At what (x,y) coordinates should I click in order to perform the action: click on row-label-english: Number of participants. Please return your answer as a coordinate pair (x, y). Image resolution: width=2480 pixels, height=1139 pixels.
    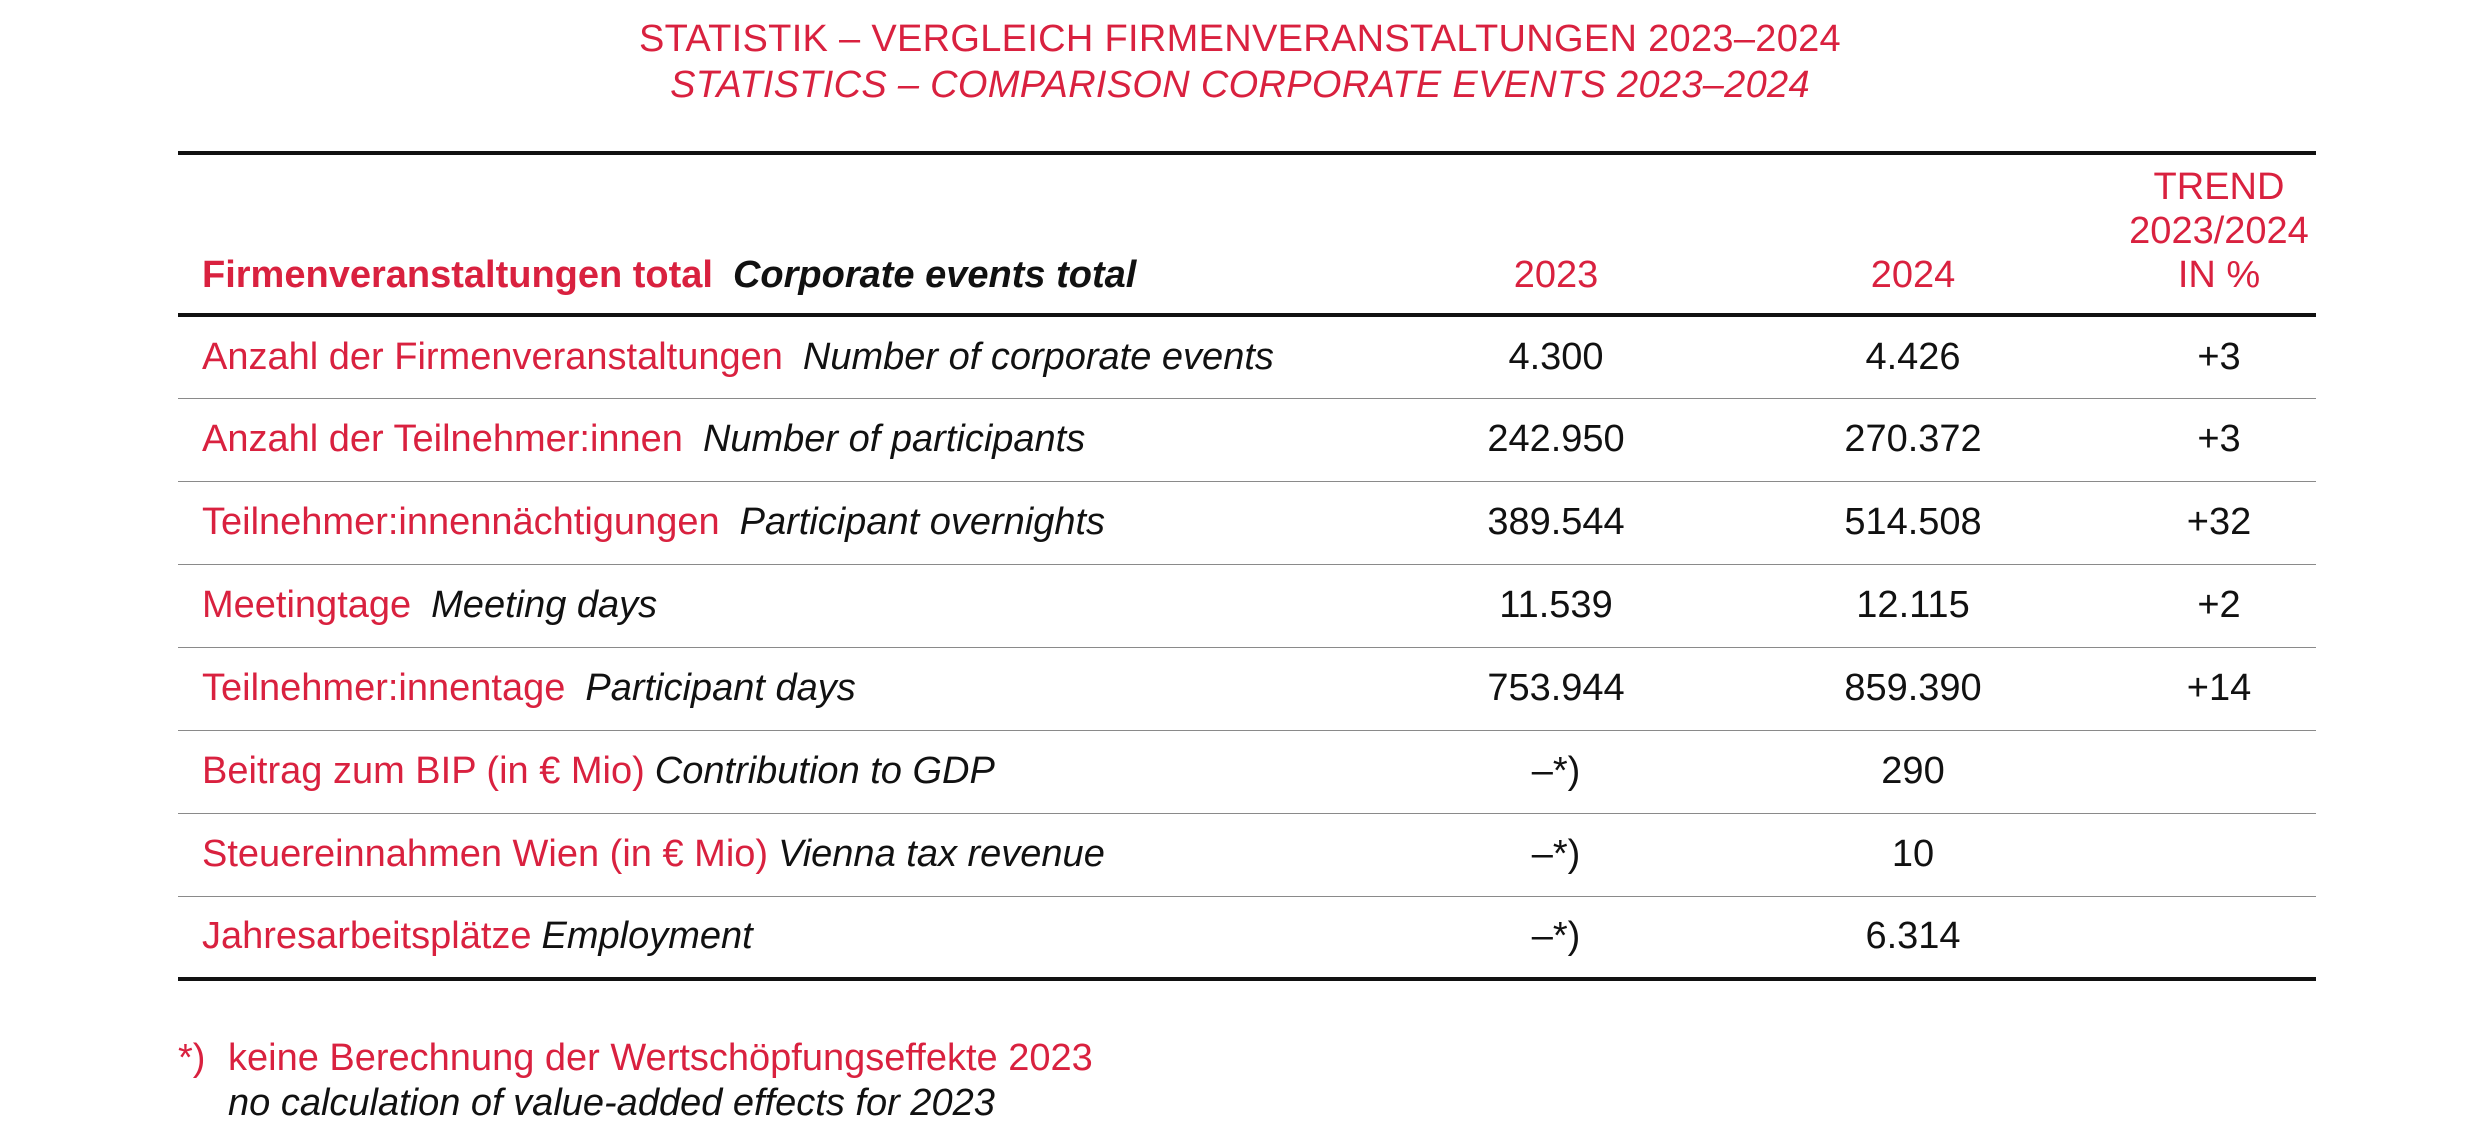
    Looking at the image, I should click on (894, 439).